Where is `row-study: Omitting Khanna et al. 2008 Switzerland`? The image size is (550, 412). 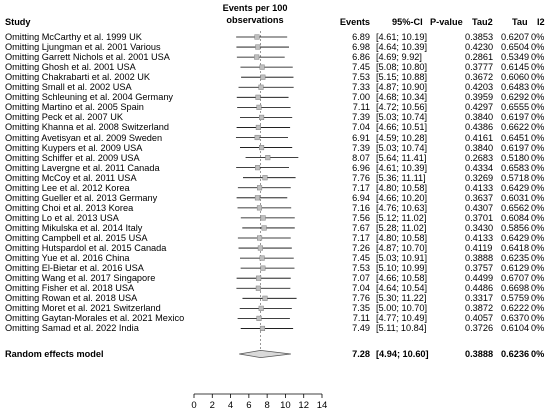
row-study: Omitting Khanna et al. 2008 Switzerland is located at coordinates (87, 127).